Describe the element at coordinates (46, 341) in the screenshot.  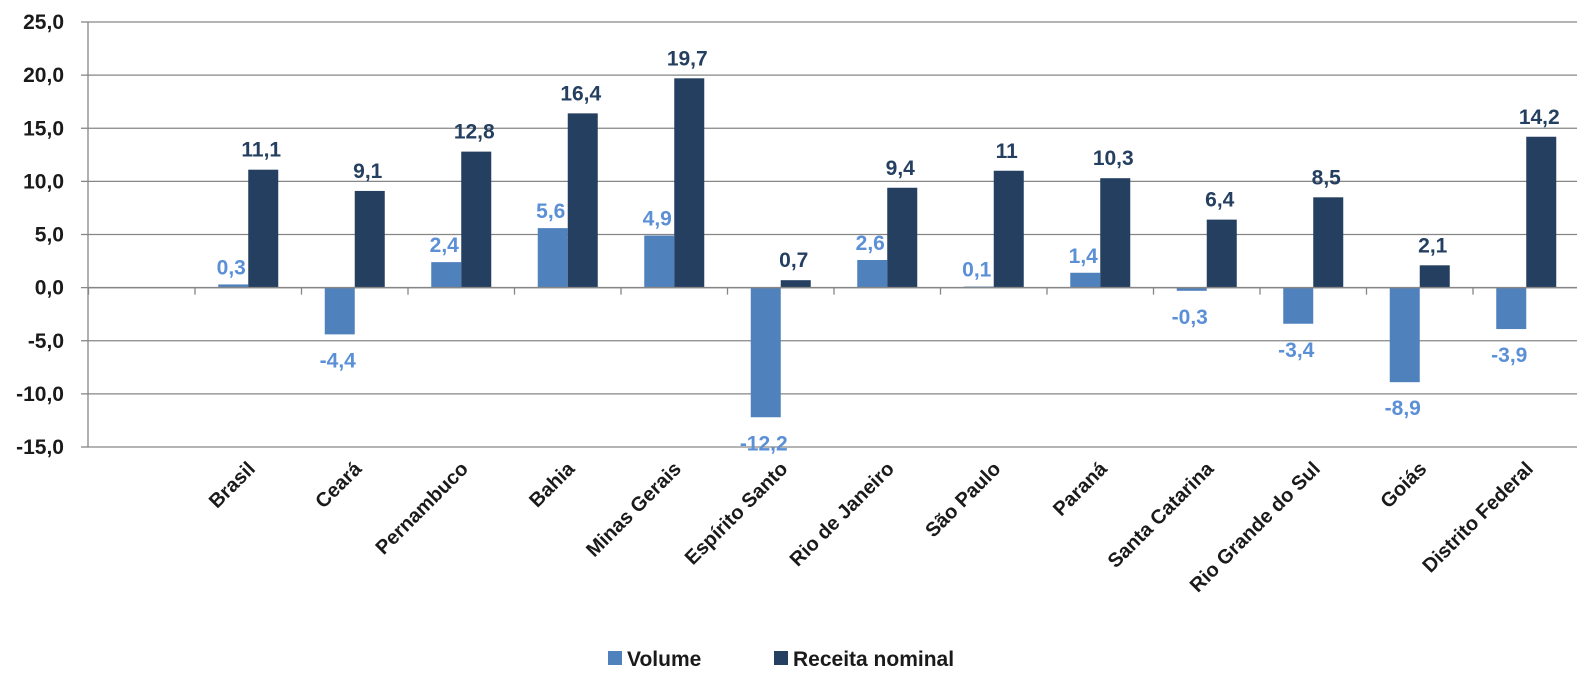
I see `y-tick-label: -5,0` at that location.